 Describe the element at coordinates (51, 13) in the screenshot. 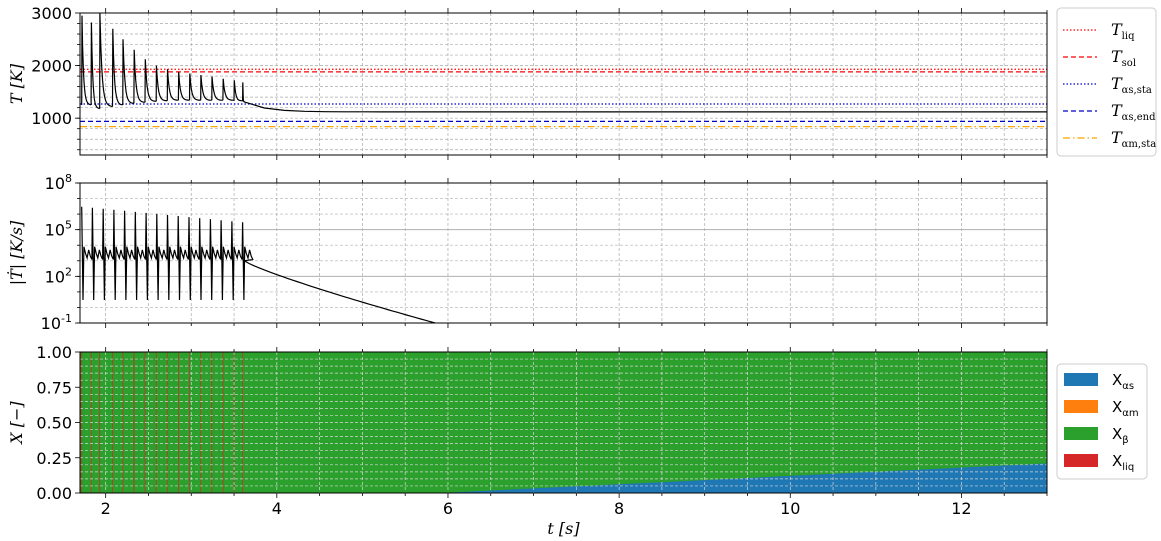

I see `y-tick-label: 3000` at that location.